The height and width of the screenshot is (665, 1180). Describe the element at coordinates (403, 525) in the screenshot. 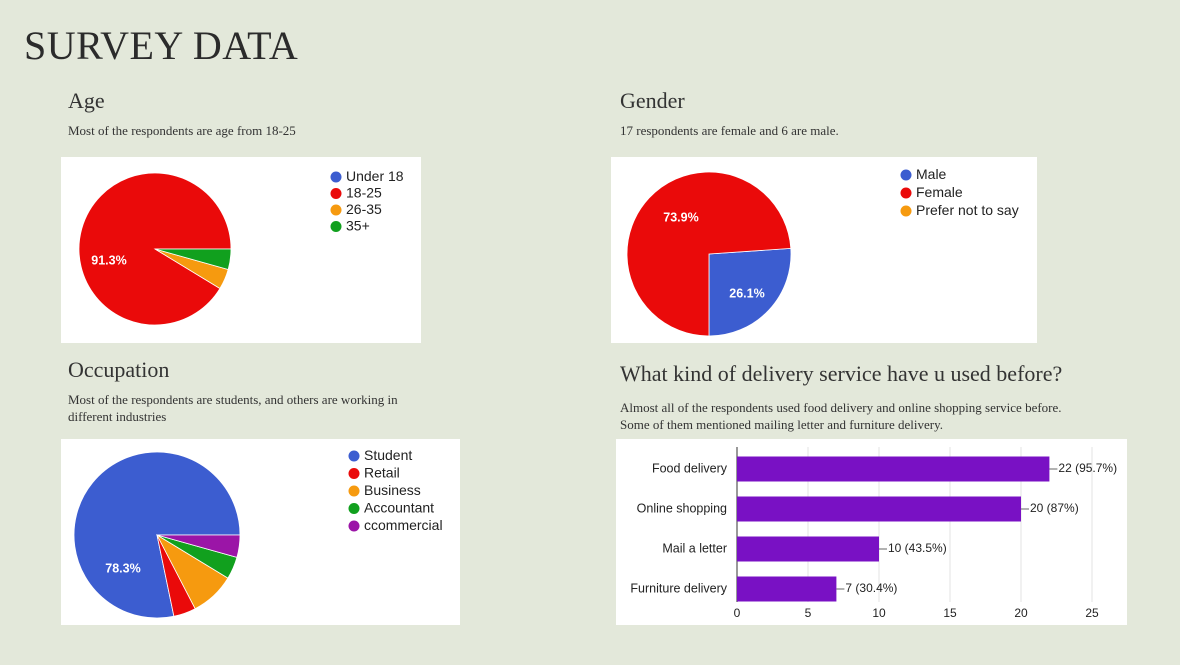

I see `occupation-legend-label-ccommercial: ccommercial` at that location.